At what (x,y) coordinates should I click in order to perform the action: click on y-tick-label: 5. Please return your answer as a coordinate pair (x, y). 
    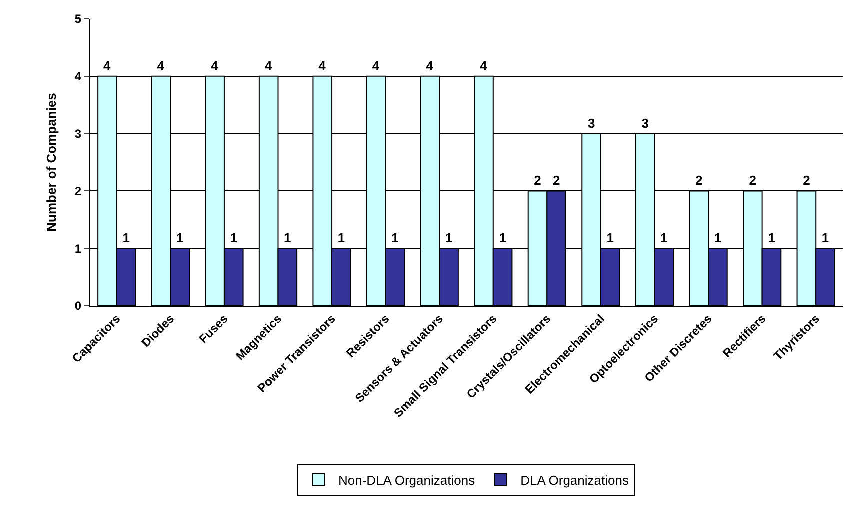
    Looking at the image, I should click on (78, 19).